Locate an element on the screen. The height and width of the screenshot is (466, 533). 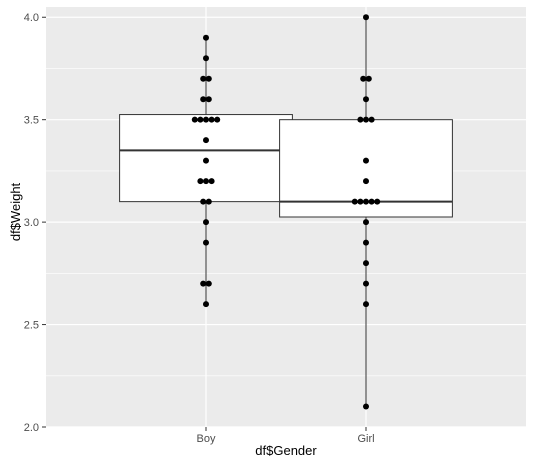
y-tick-label: 2.0 is located at coordinates (31, 428).